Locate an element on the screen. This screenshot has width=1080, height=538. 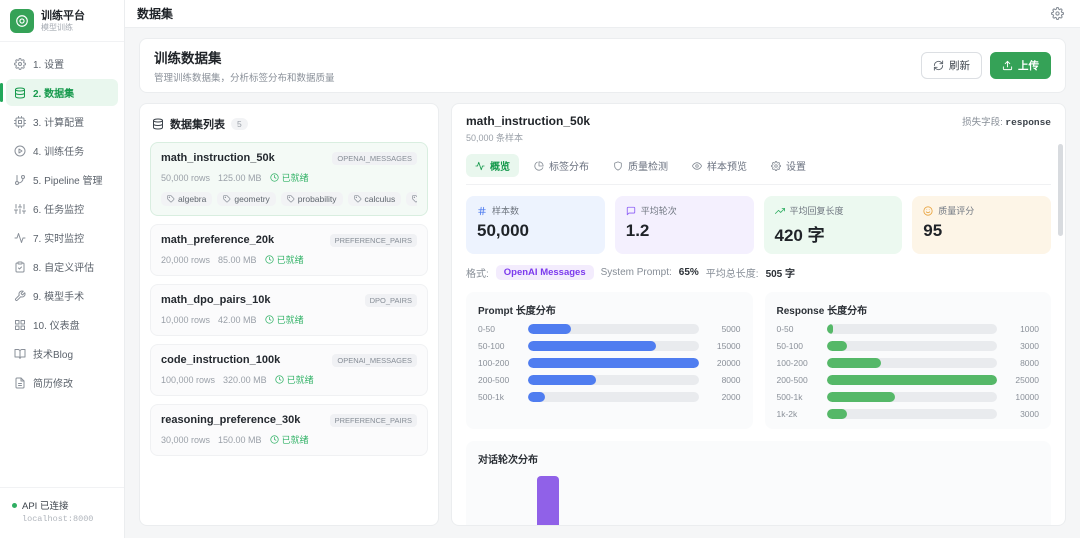
settings-gear-icon is located at coordinates (1057, 13).